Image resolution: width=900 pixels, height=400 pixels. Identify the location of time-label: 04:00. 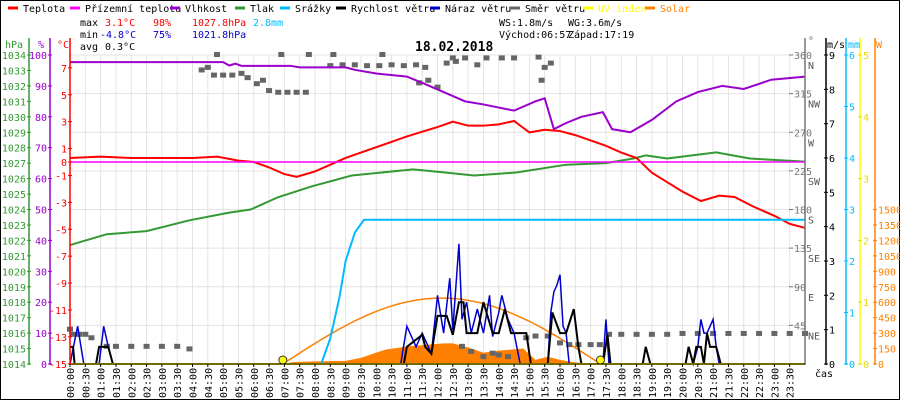
(194, 383).